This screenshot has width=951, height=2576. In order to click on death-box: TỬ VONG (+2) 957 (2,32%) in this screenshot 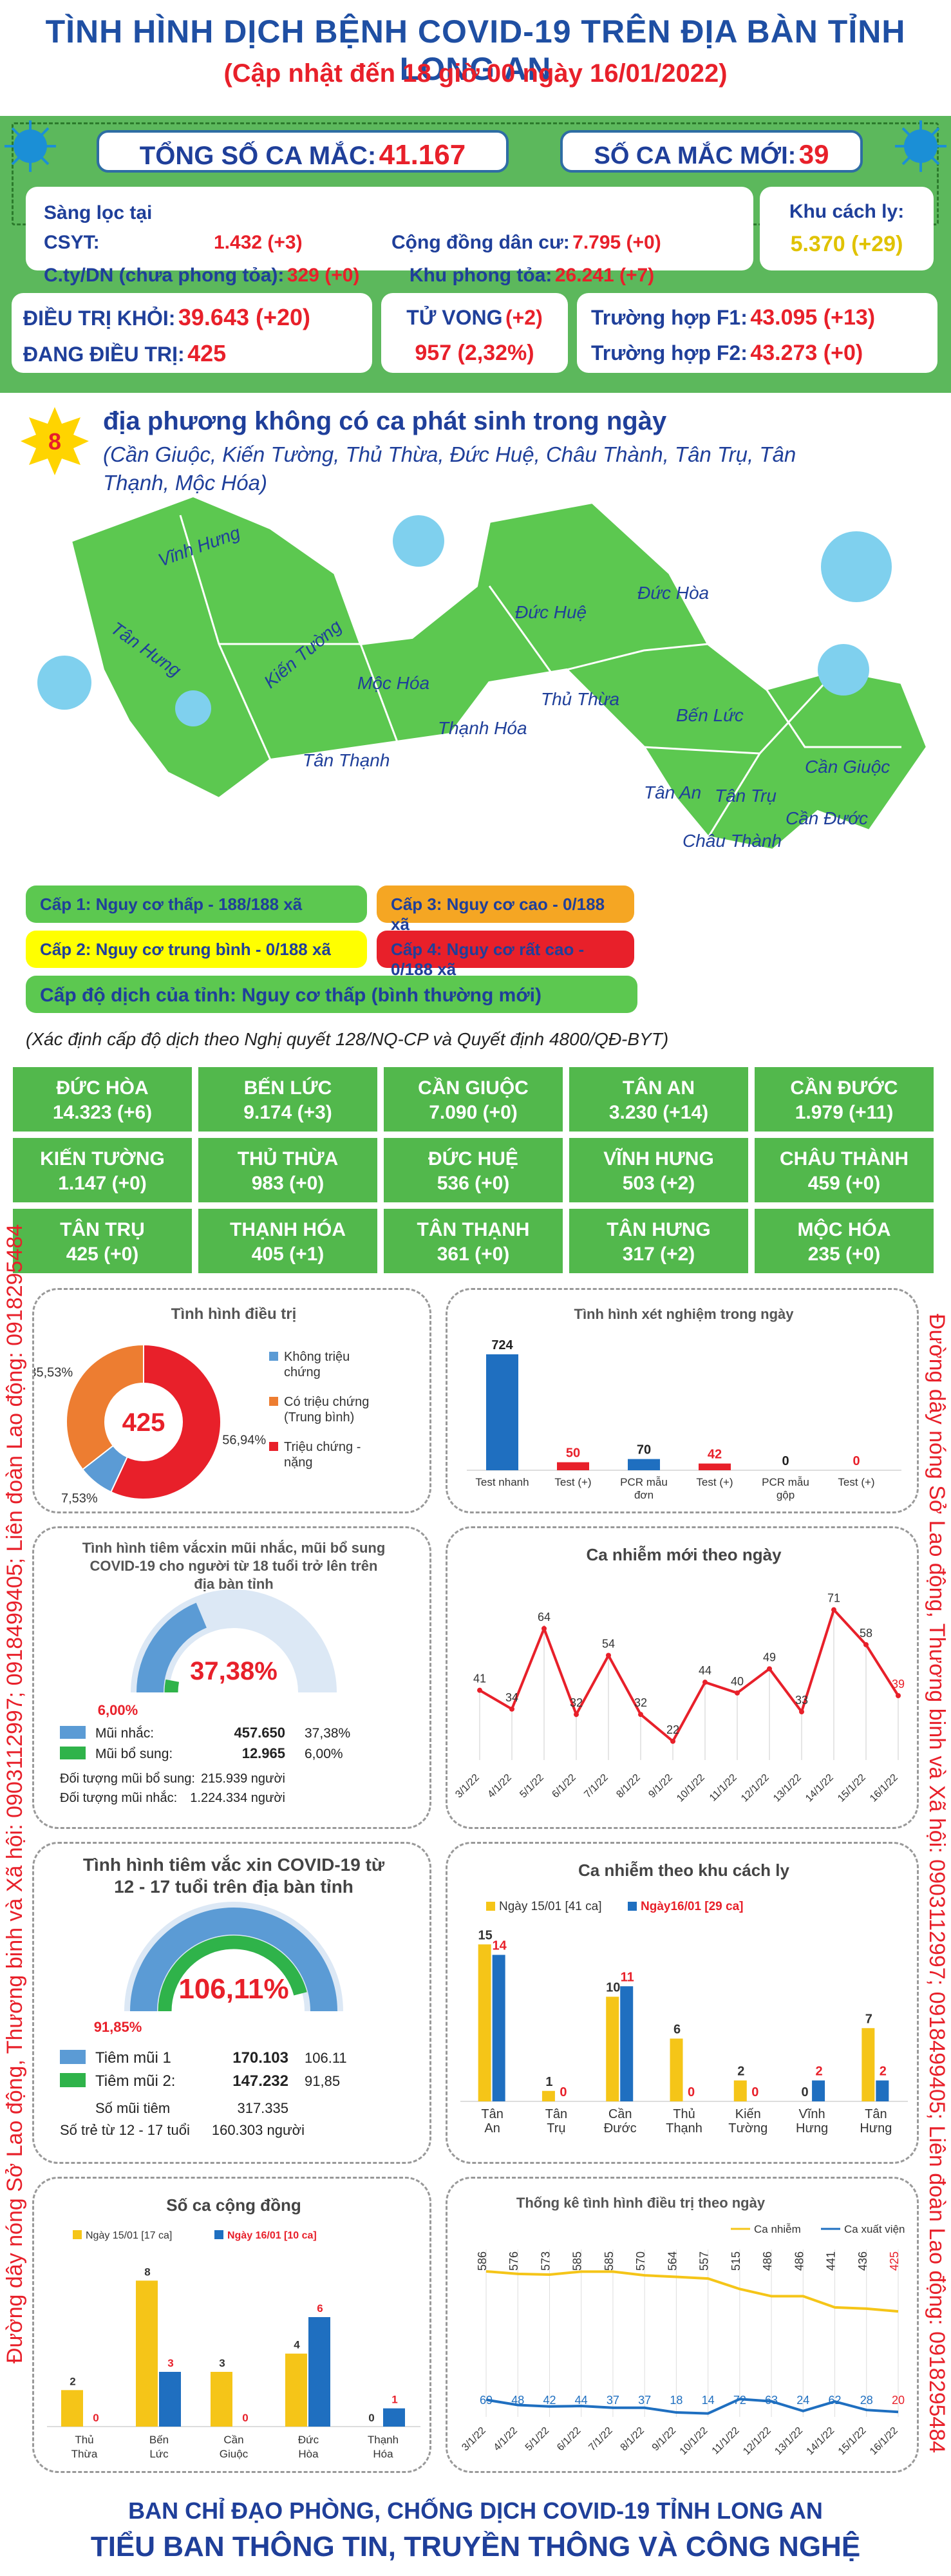, I will do `click(474, 333)`.